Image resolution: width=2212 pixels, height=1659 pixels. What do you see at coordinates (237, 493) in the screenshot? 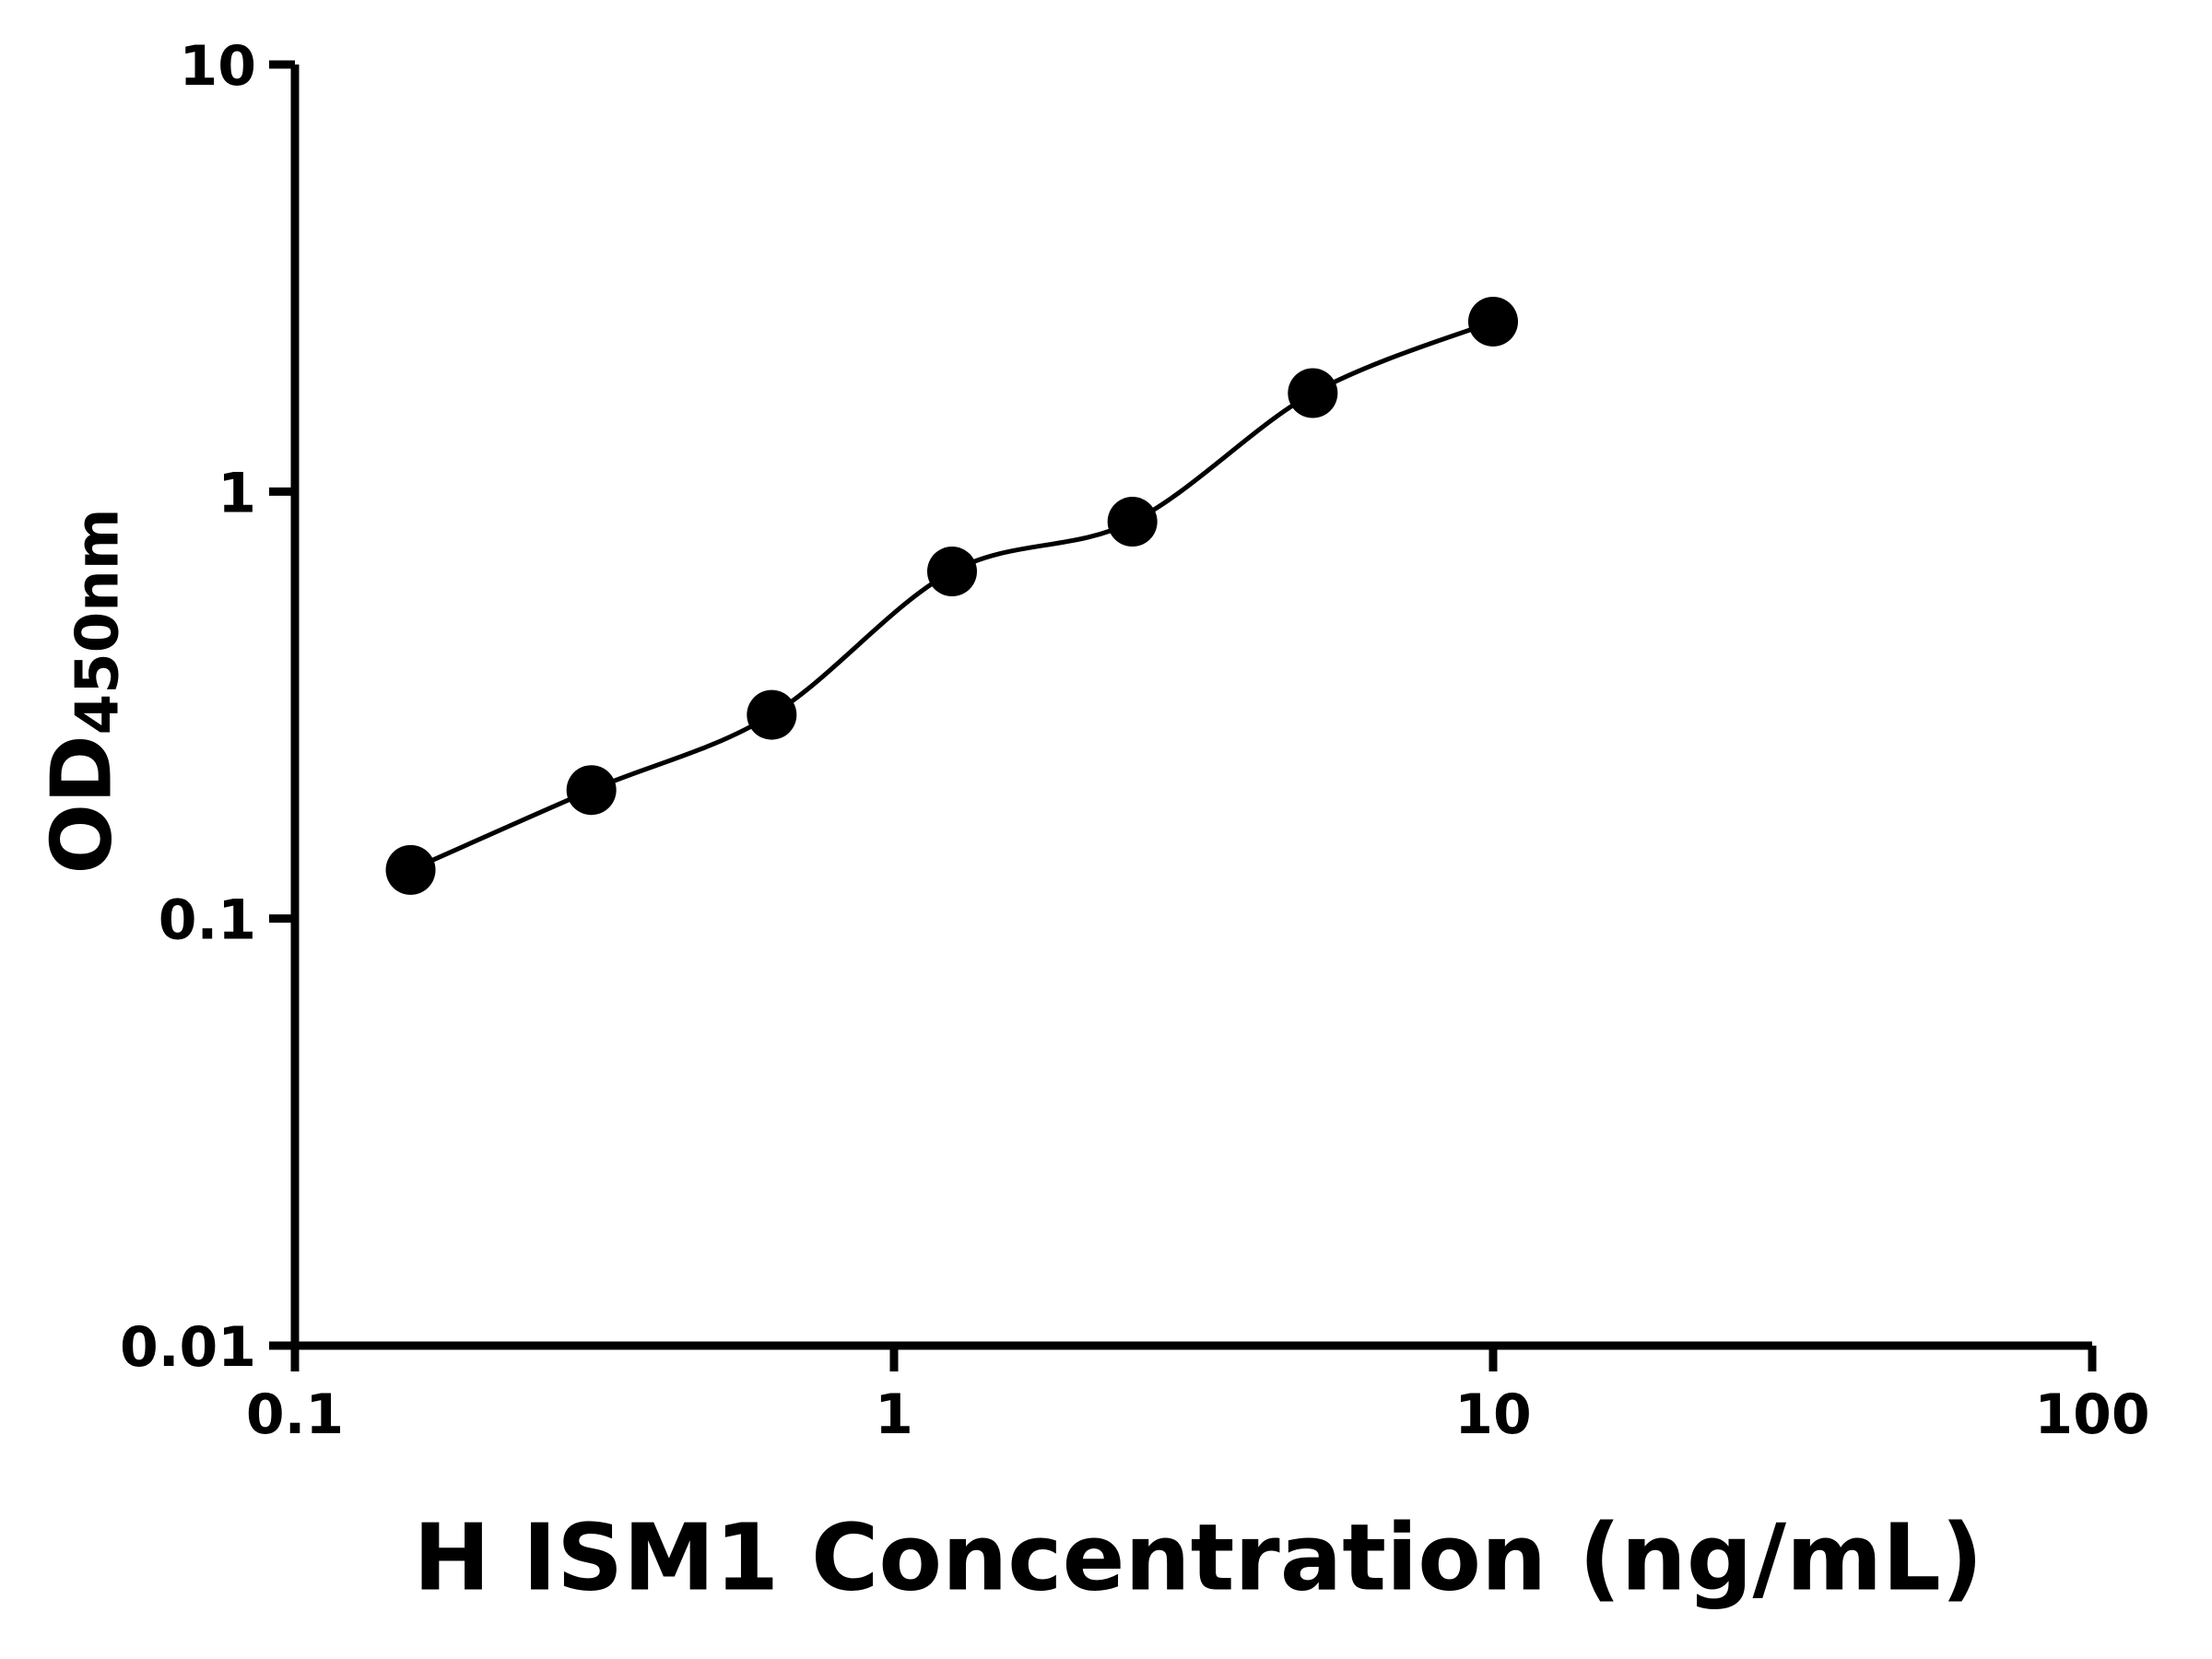
I see `y-tick-label: 1` at bounding box center [237, 493].